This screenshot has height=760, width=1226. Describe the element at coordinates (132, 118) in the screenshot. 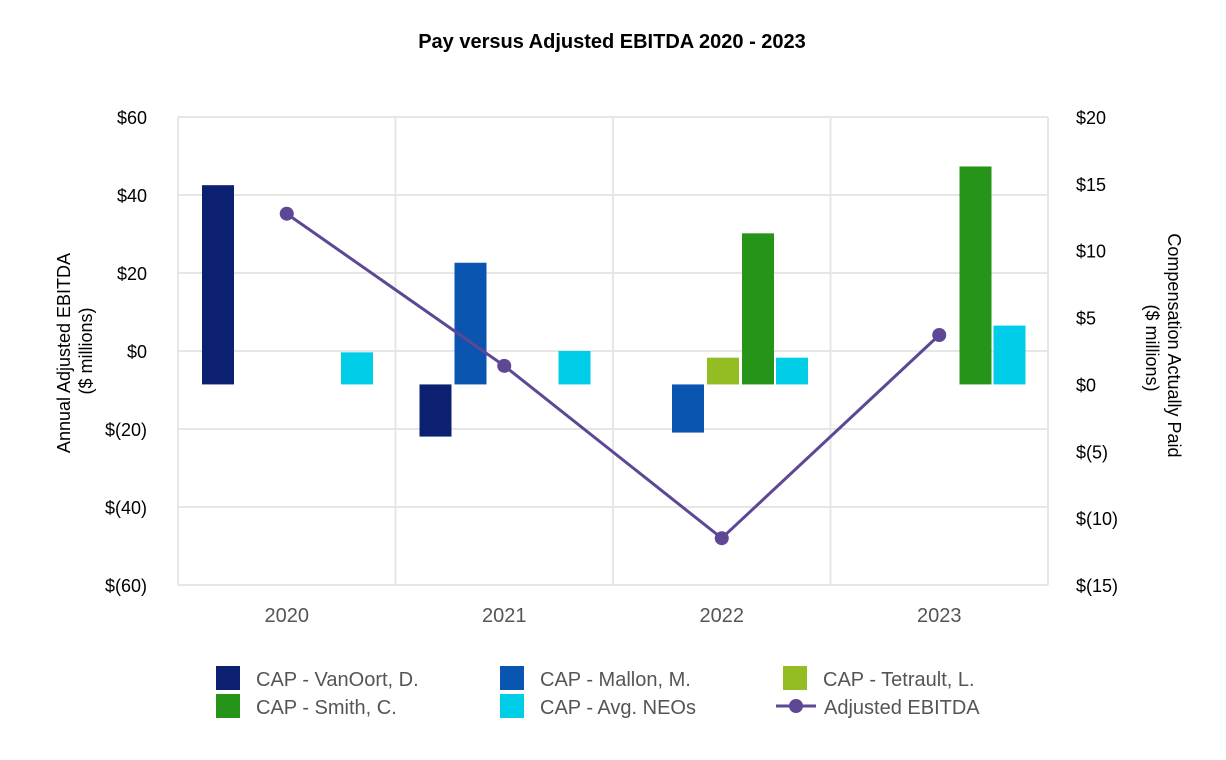

I see `left-tick-label: $60` at that location.